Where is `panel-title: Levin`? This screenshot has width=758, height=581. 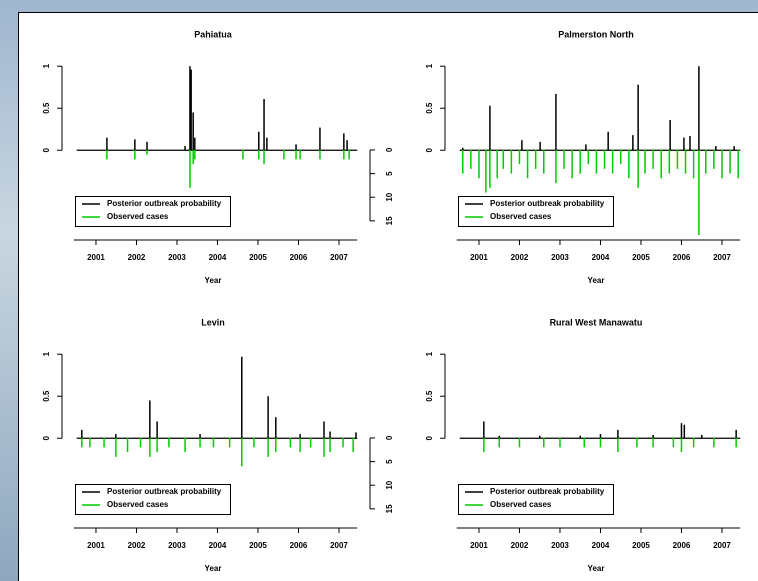 panel-title: Levin is located at coordinates (213, 322).